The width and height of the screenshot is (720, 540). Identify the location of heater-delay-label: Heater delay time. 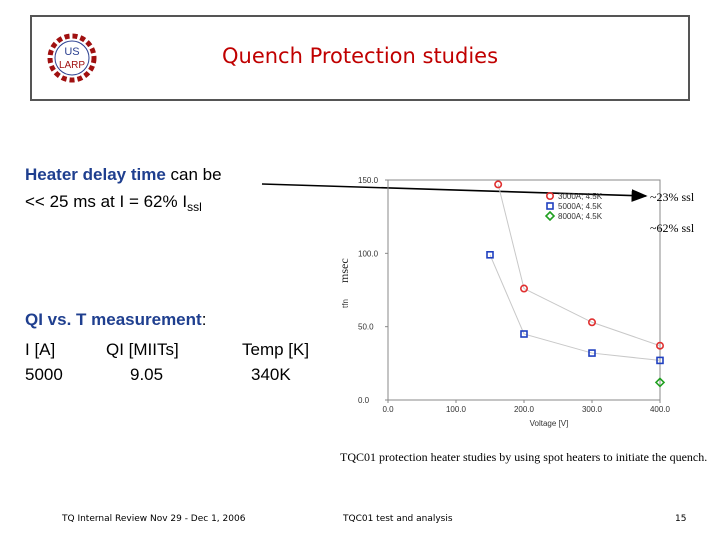
(95, 174).